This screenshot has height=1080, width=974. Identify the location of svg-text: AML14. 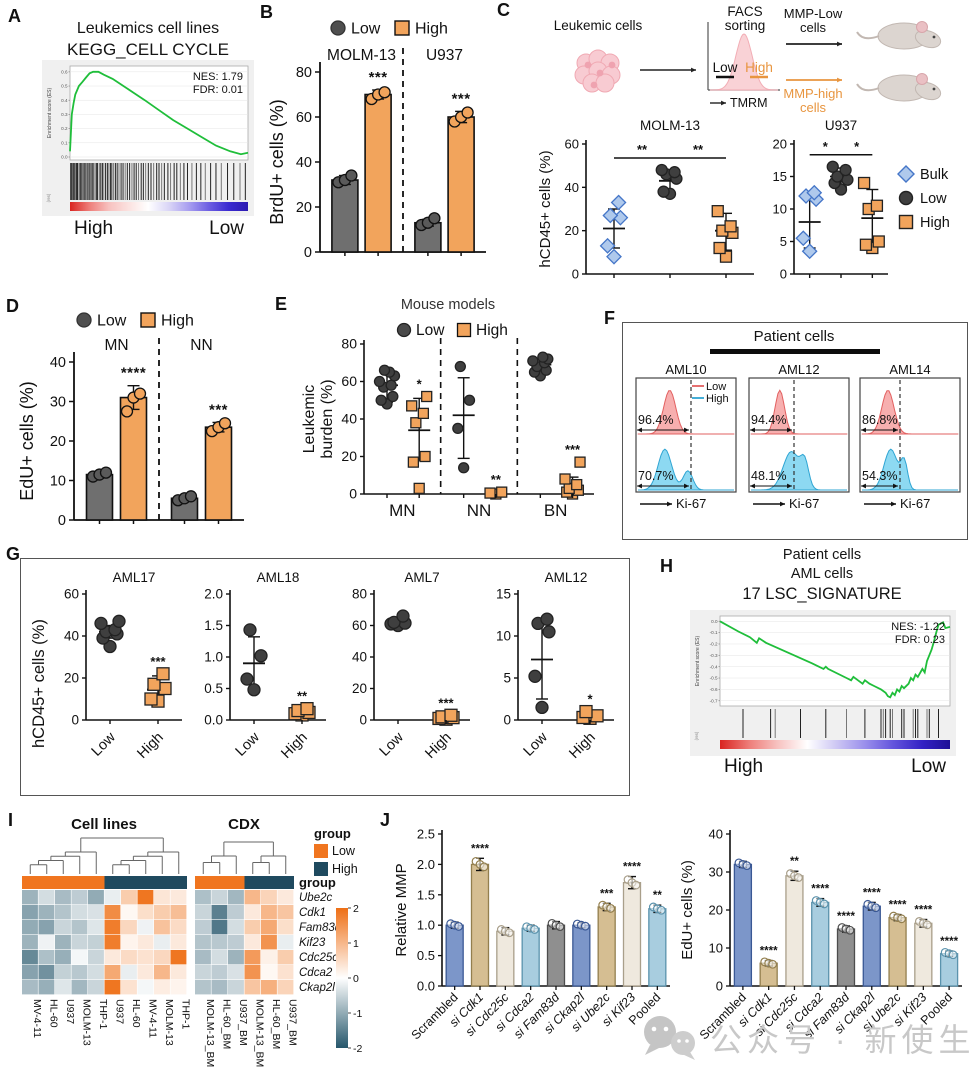
(909, 370).